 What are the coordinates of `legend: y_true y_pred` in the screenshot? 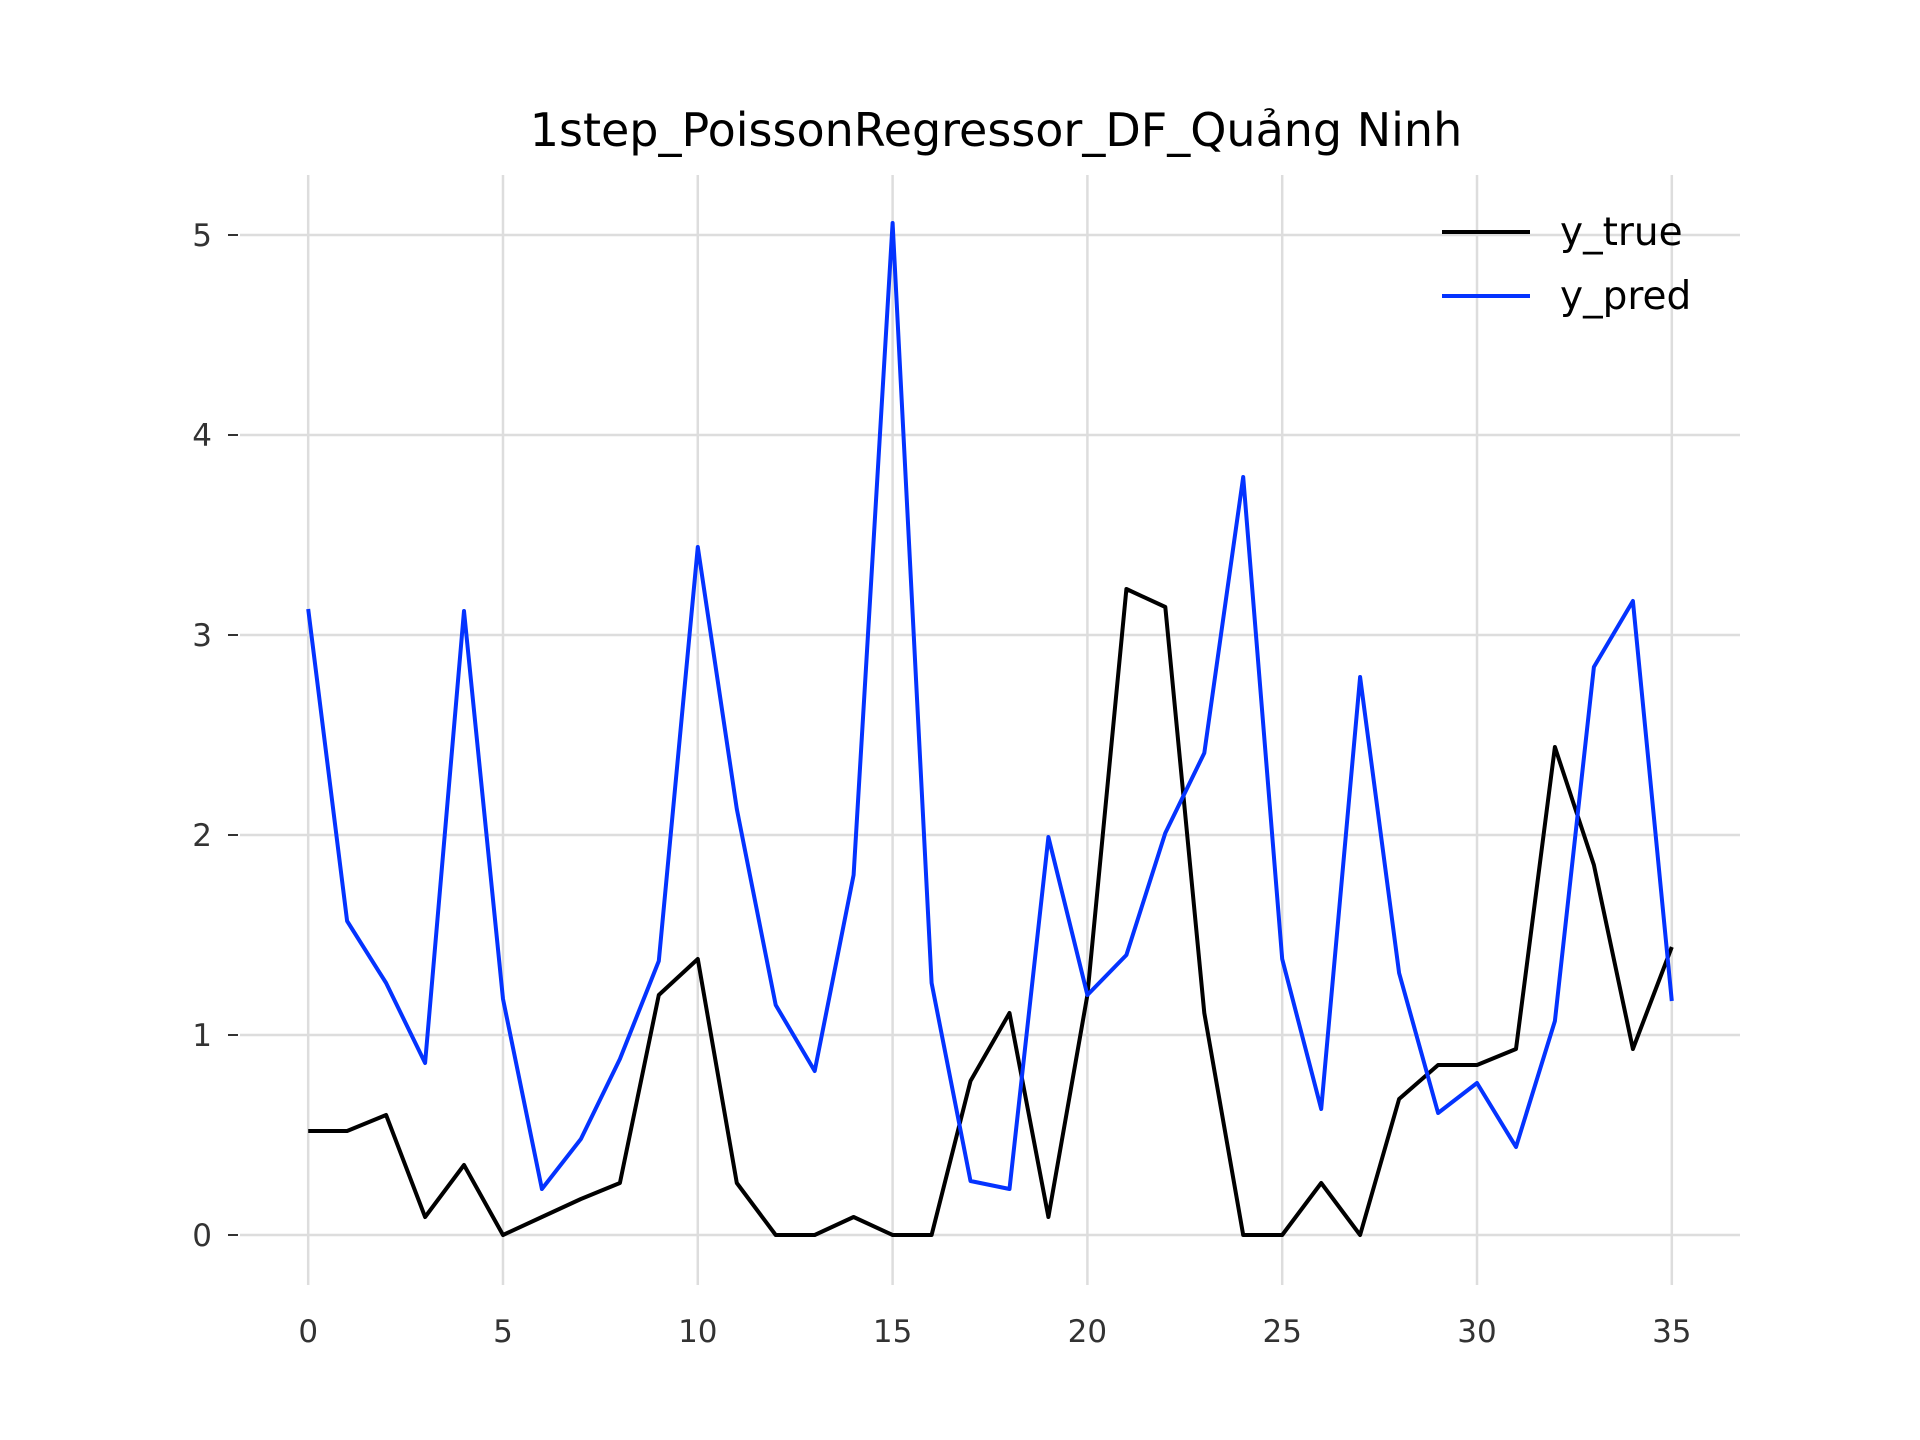 It's located at (1566, 264).